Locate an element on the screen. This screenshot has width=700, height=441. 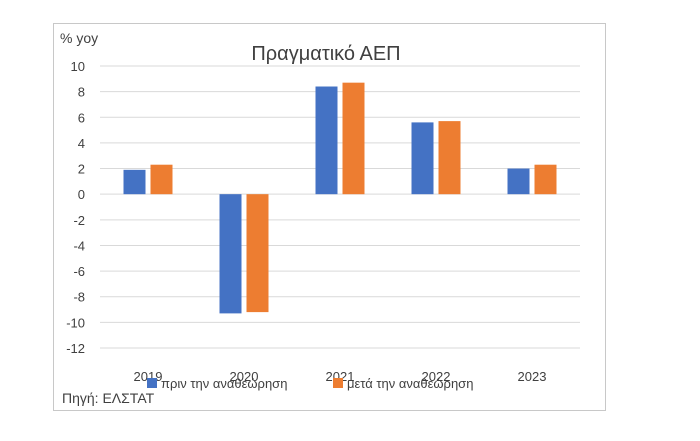
x-tick-label: 2021 is located at coordinates (340, 376).